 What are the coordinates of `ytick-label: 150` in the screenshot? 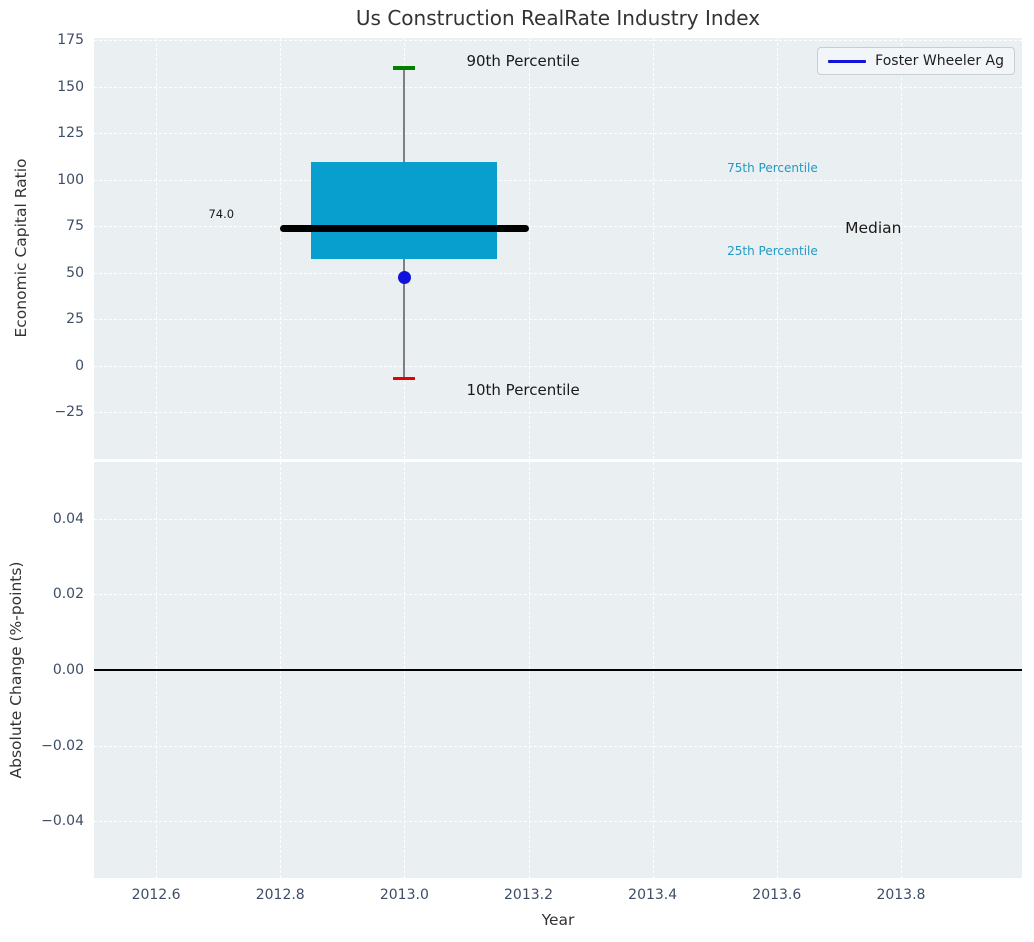 It's located at (70, 86).